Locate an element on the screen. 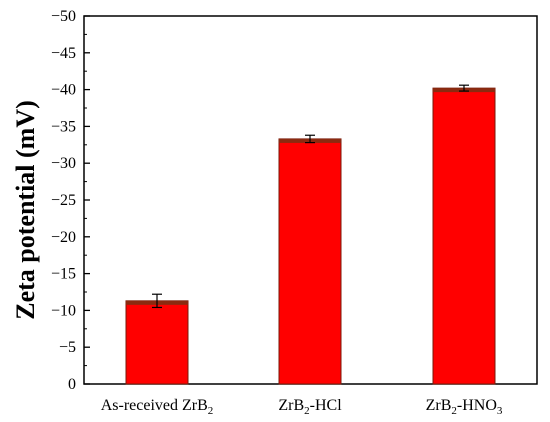  x-axis-labels: As-received ZrB2 ZrB2-HCl ZrB2-HNO3 is located at coordinates (302, 407).